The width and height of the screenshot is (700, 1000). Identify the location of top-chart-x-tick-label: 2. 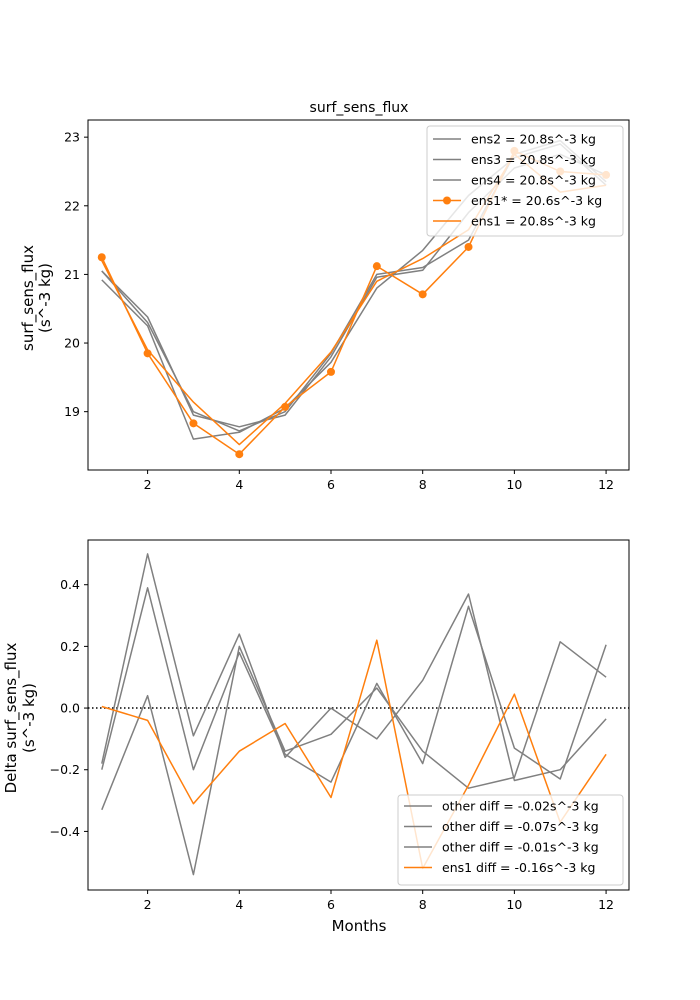
(148, 484).